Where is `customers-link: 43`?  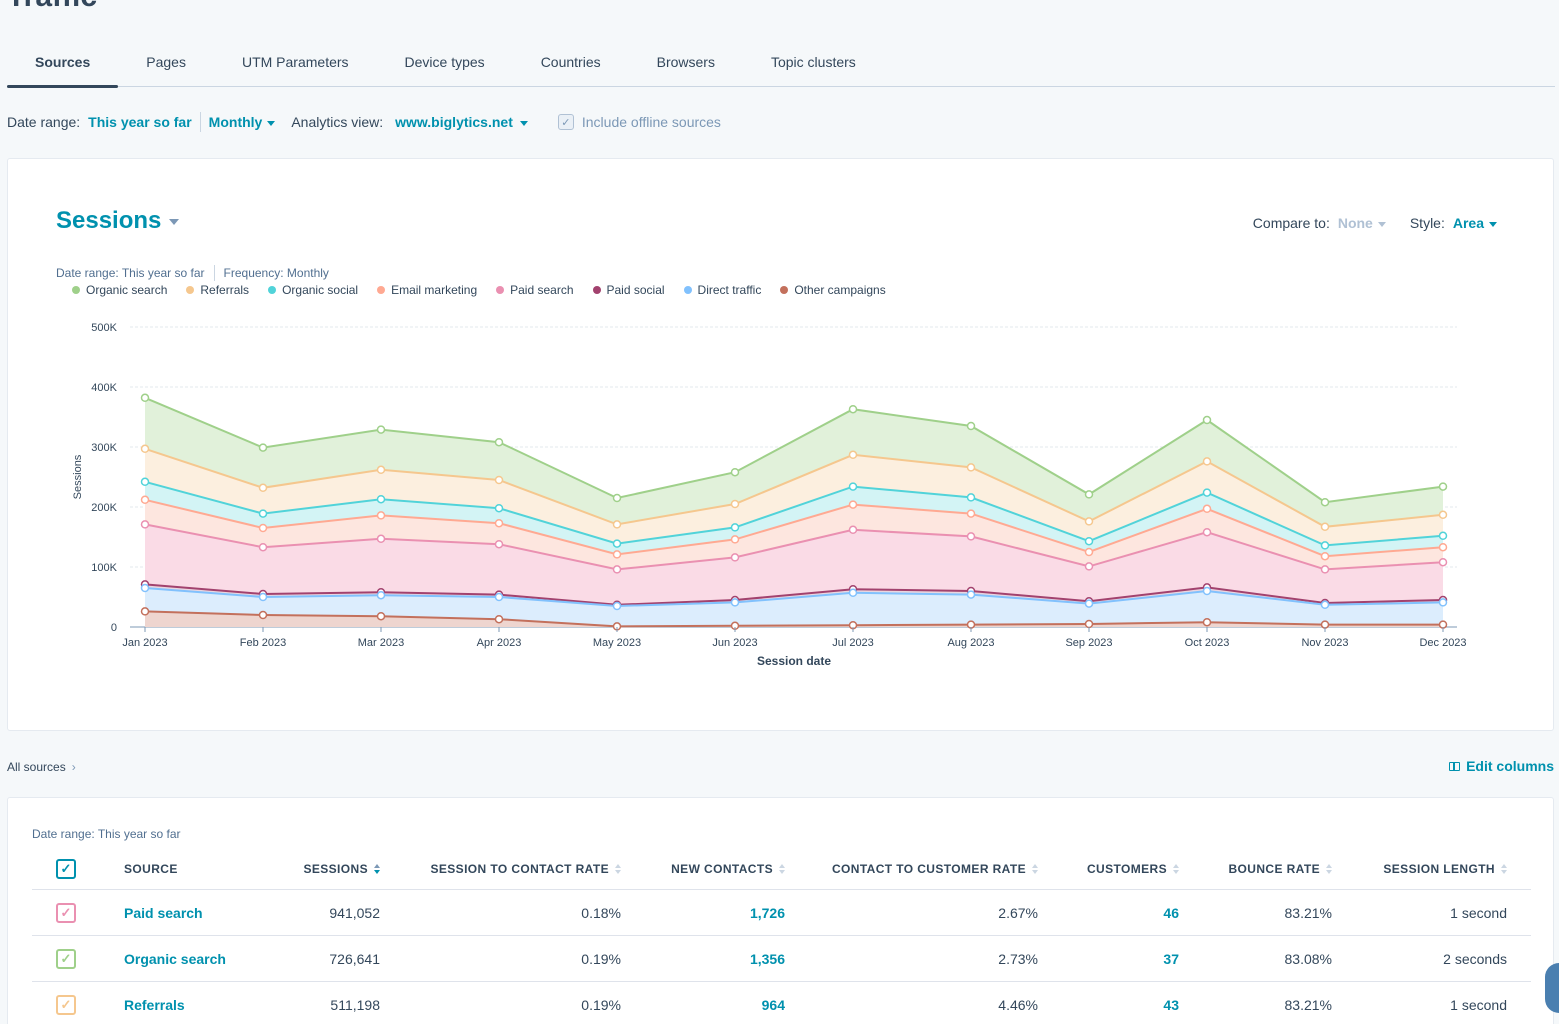
customers-link: 43 is located at coordinates (1171, 1004).